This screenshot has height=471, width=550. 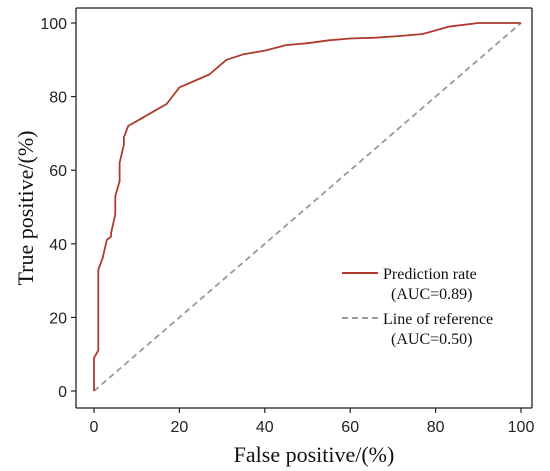 What do you see at coordinates (431, 294) in the screenshot?
I see `legend-auc-prediction-rate: (AUC=0.89)` at bounding box center [431, 294].